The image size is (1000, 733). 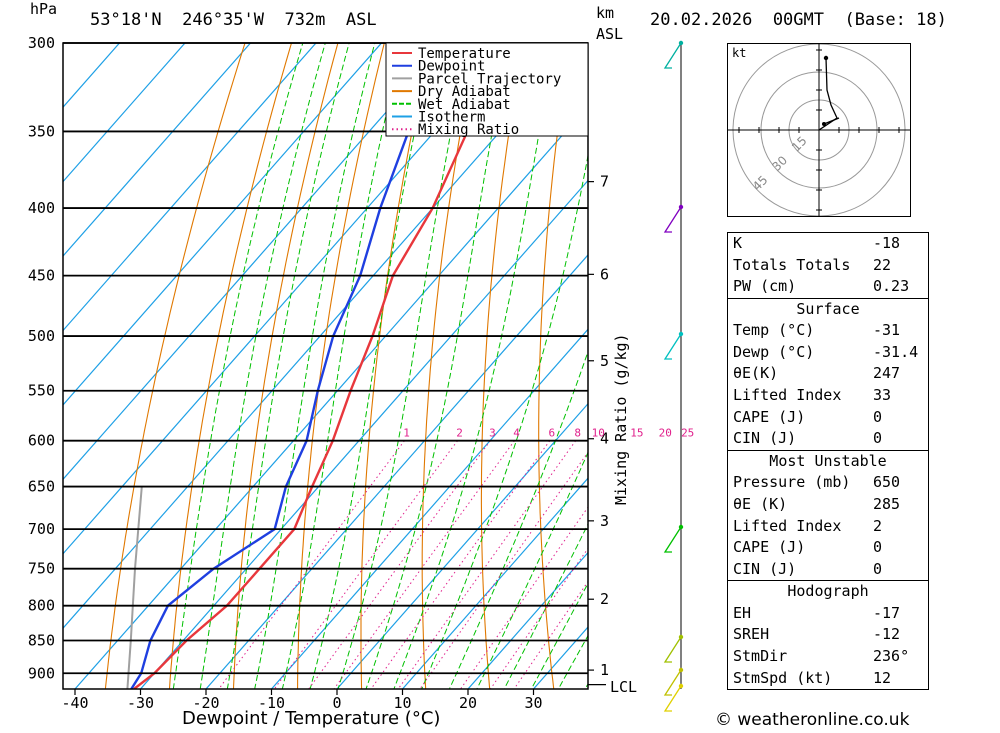 I want to click on mixing-ratio-axis-label: Mixing Ratio (g/kg), so click(x=621, y=419).